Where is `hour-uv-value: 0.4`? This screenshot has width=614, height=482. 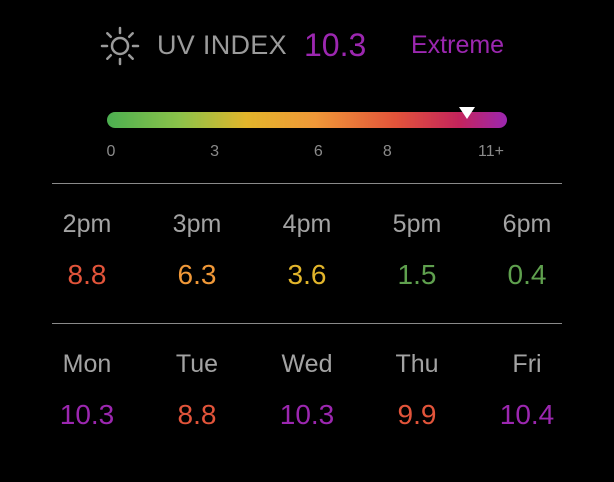
hour-uv-value: 0.4 is located at coordinates (527, 274).